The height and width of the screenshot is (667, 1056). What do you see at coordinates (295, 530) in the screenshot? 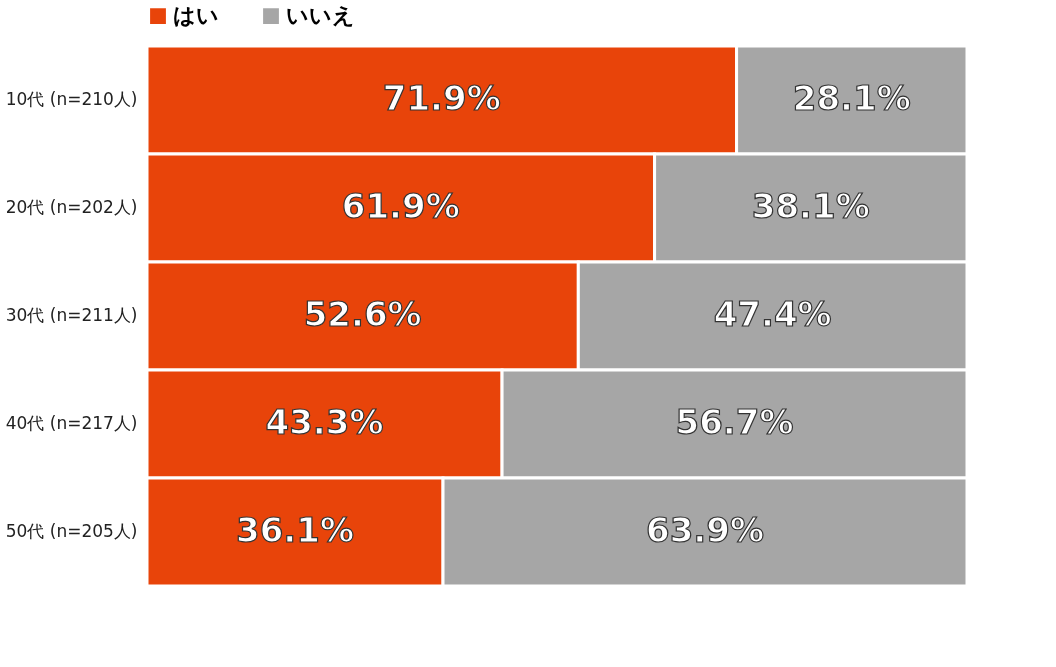
I see `data-label: 36.1%` at bounding box center [295, 530].